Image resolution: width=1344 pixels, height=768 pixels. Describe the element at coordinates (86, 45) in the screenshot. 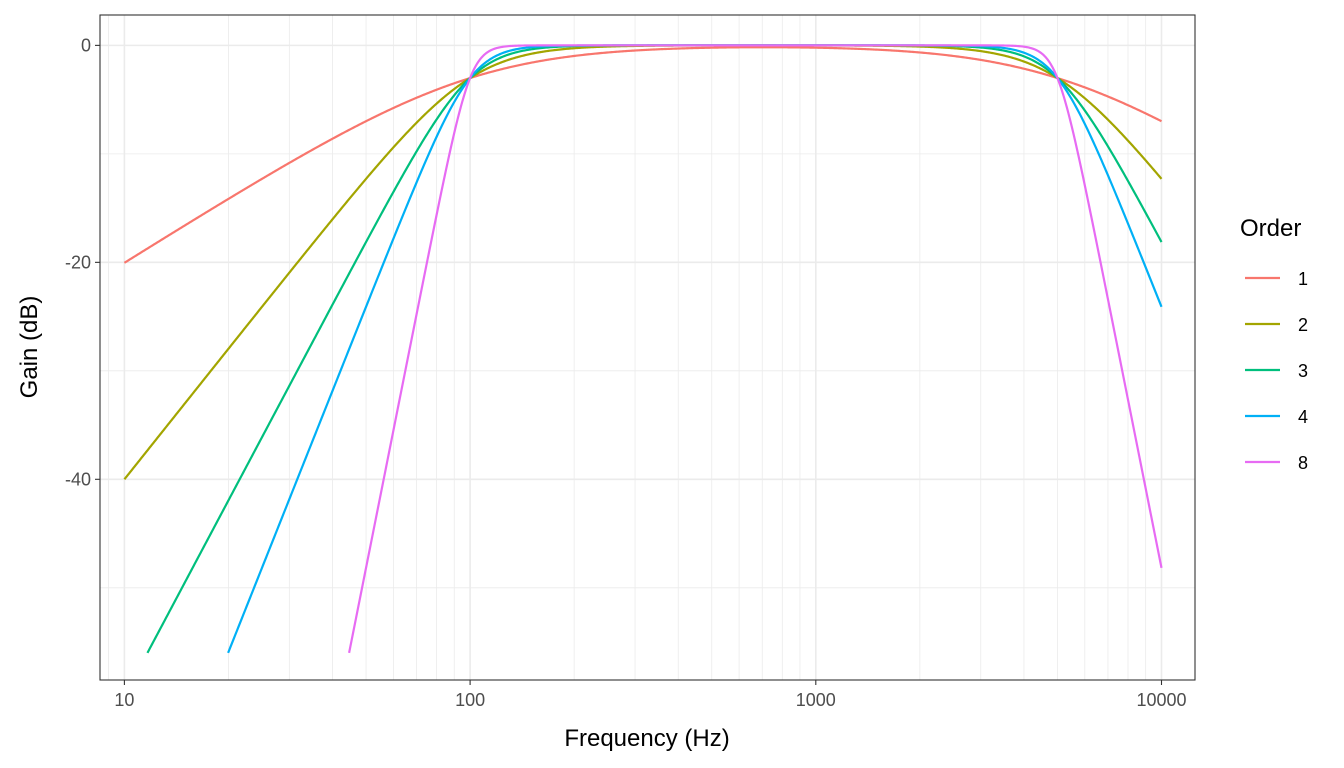

I see `y-tick-label: 0` at that location.